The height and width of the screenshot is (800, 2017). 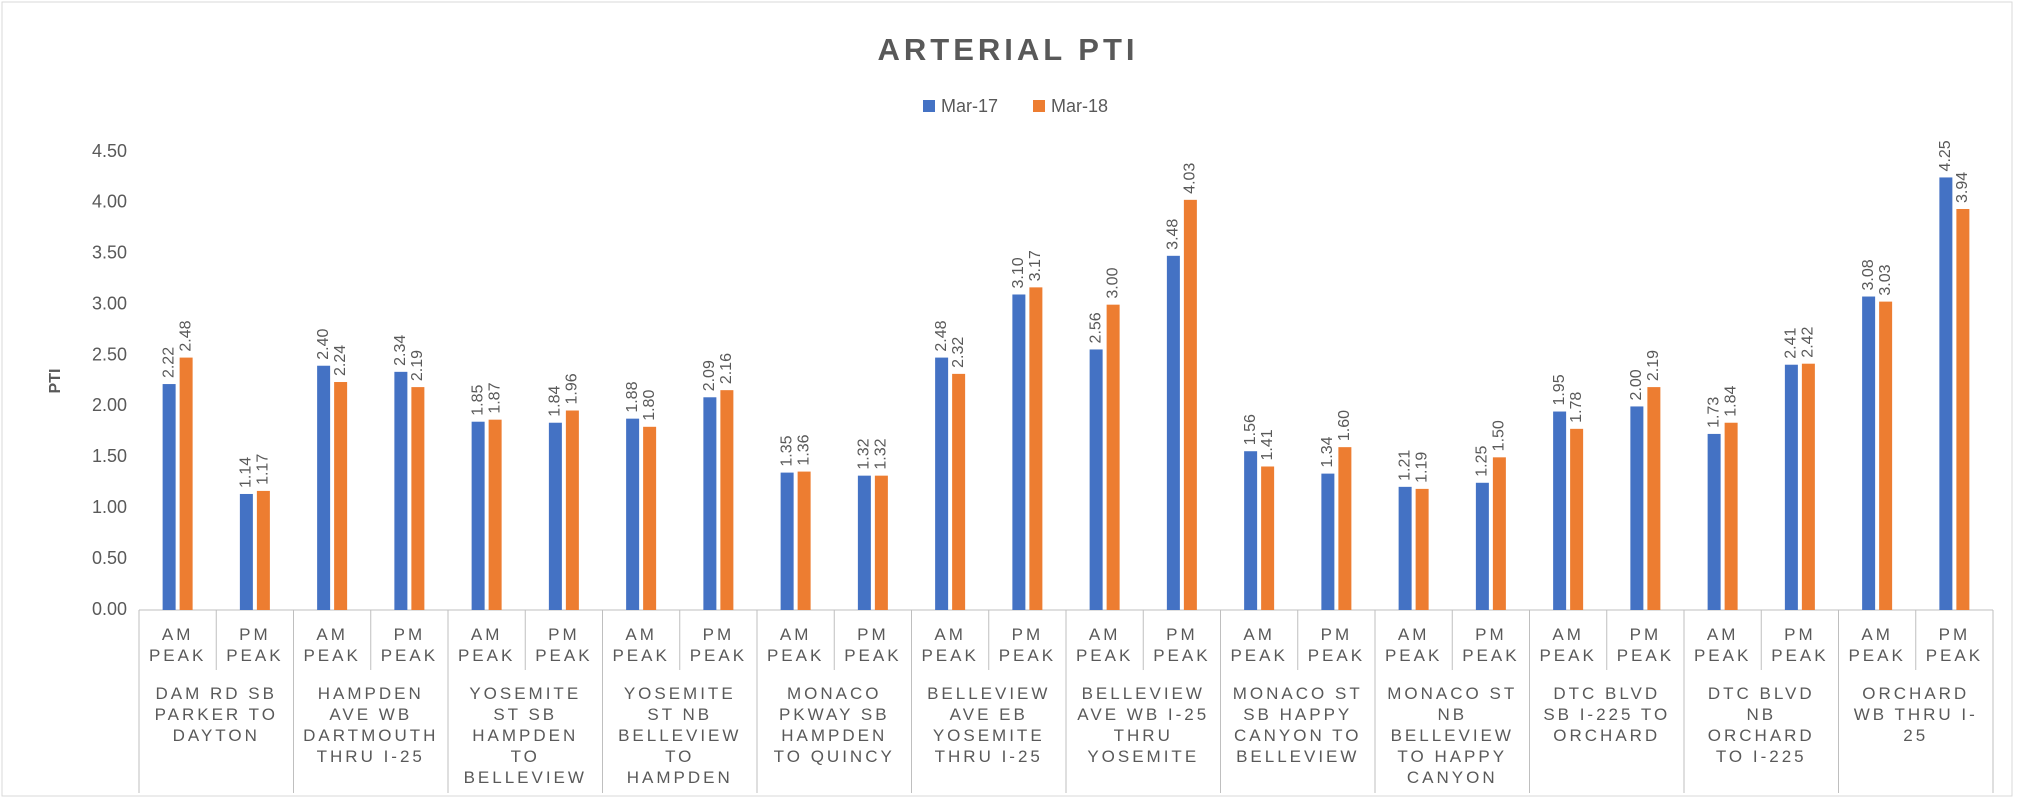 I want to click on value-label: 1.36, so click(x=803, y=449).